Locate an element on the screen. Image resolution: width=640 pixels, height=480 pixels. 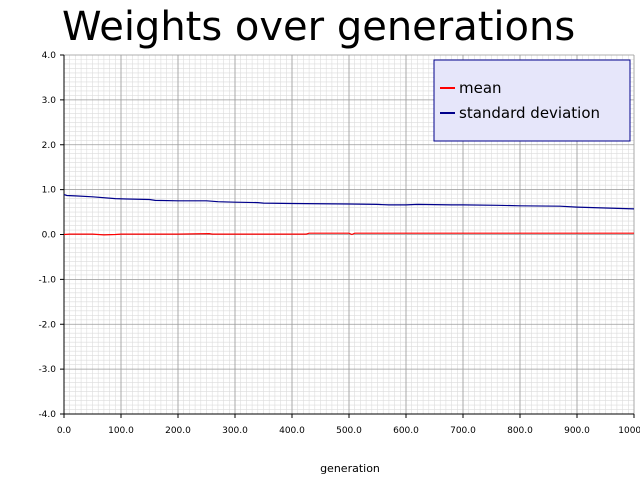
y-tick-label: -1.0 is located at coordinates (47, 280).